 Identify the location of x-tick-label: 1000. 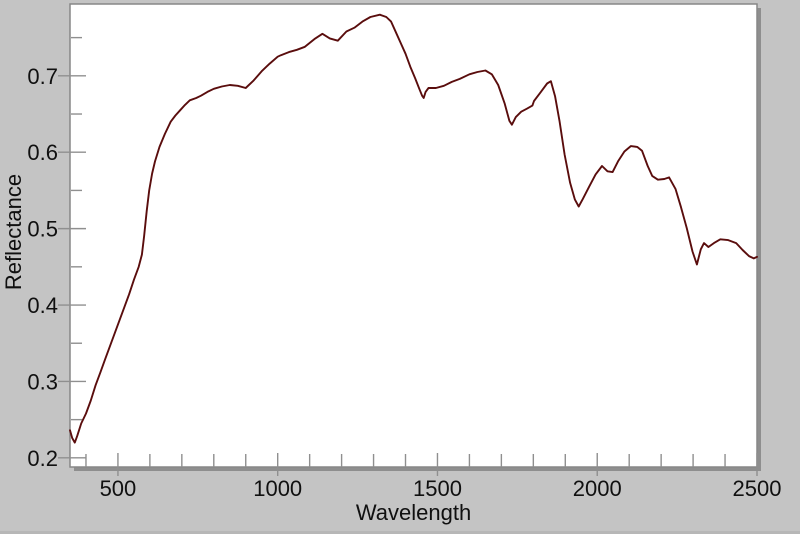
(277, 488).